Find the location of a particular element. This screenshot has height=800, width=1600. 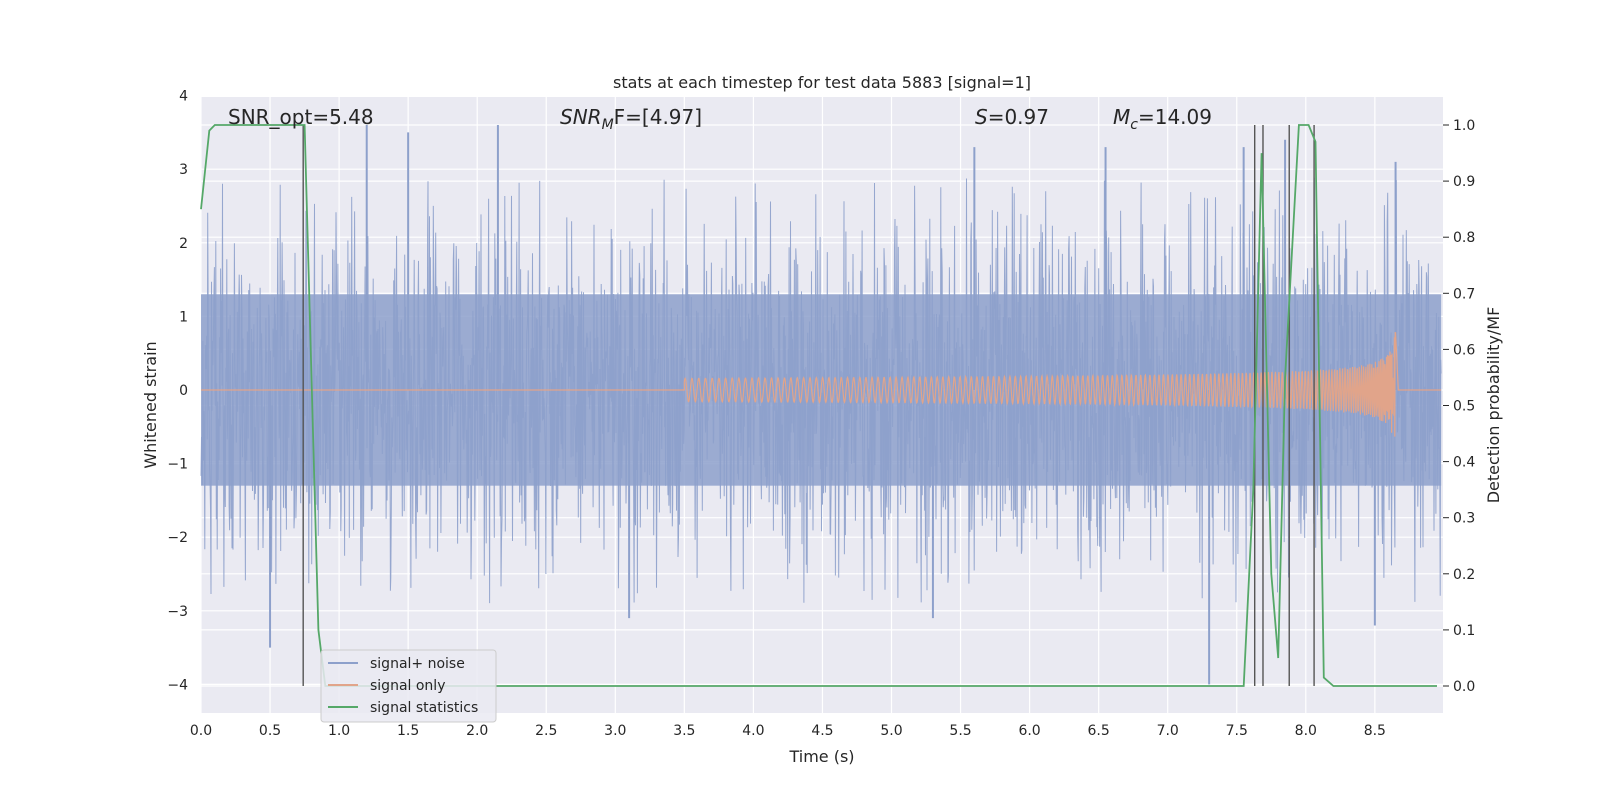

y-axis-ticks: 4 3 2 1 0 −1 −2 −3 −4 is located at coordinates (177, 391).